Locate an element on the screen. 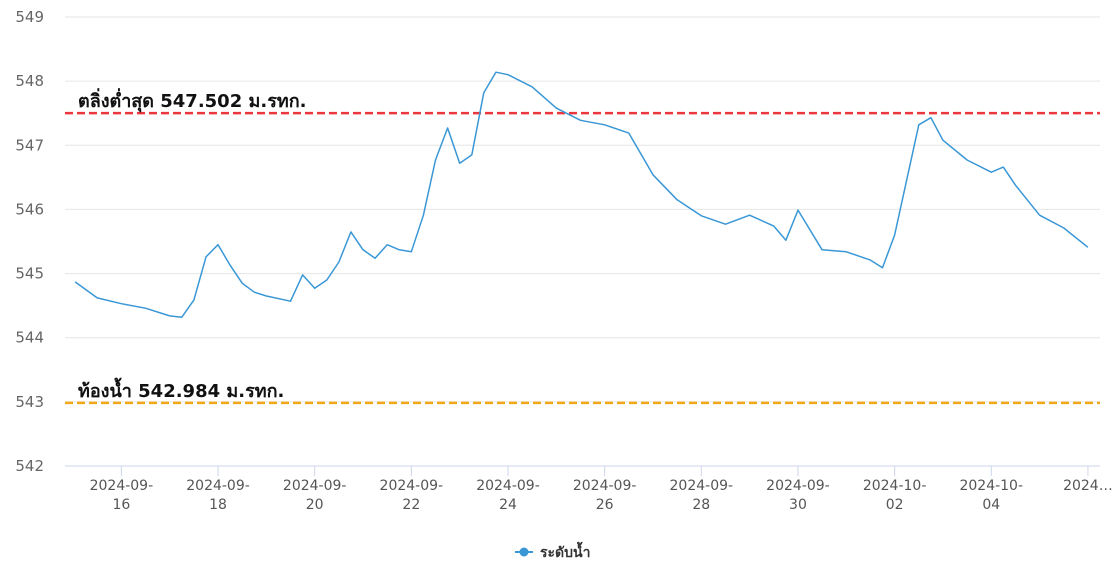  legend-marker is located at coordinates (524, 552).